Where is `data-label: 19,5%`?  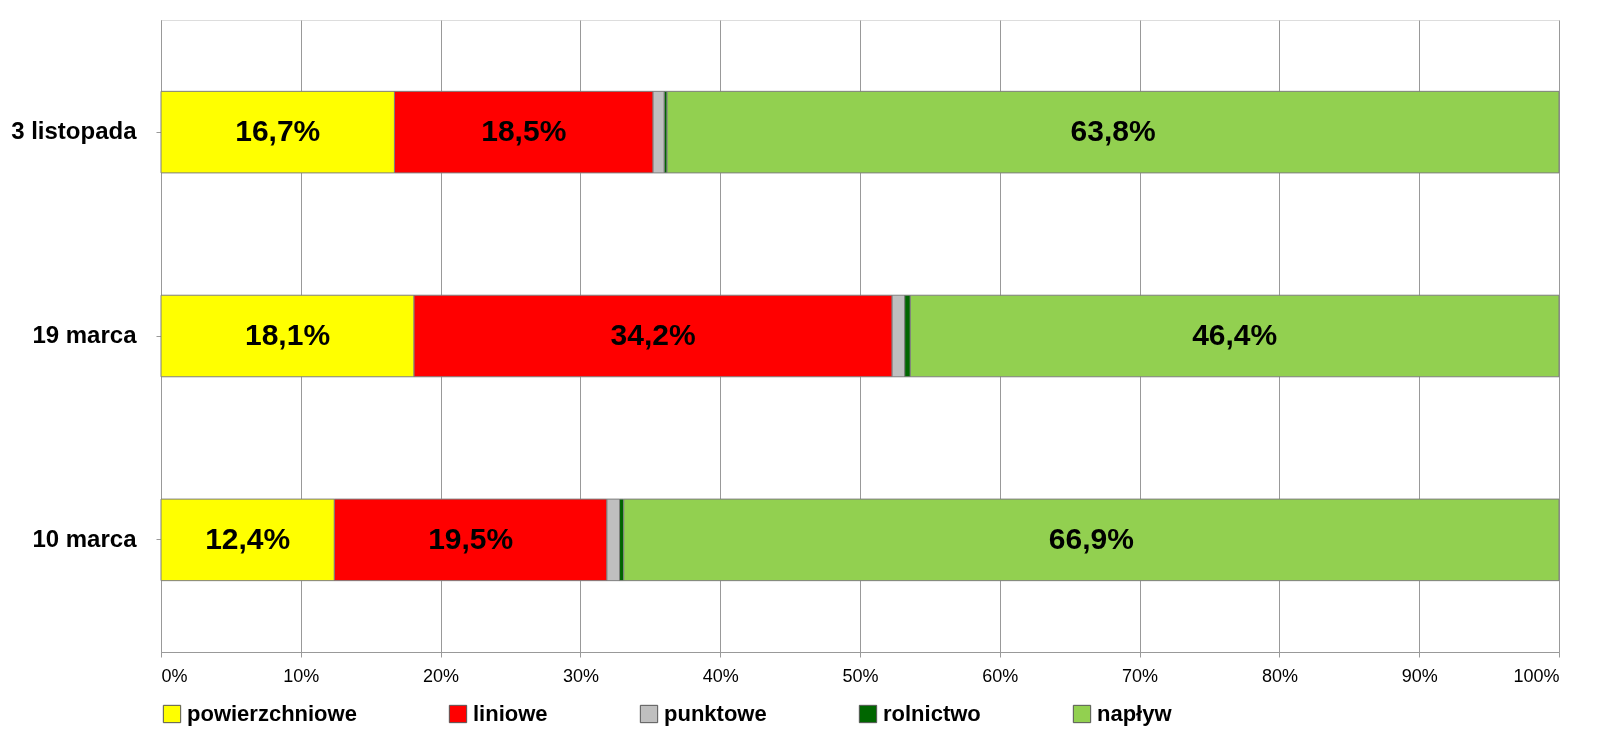
data-label: 19,5% is located at coordinates (471, 538).